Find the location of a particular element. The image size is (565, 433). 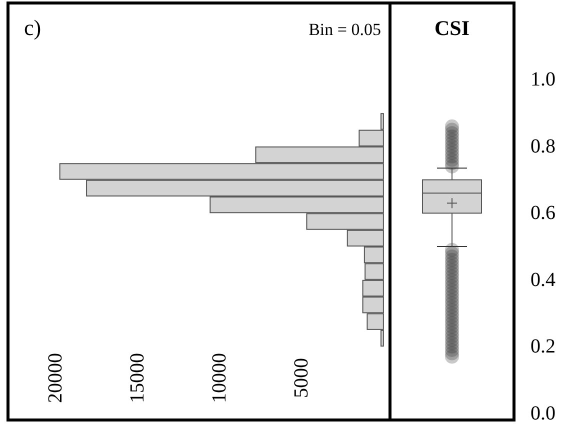

x-tick-label: 15000 is located at coordinates (137, 378).